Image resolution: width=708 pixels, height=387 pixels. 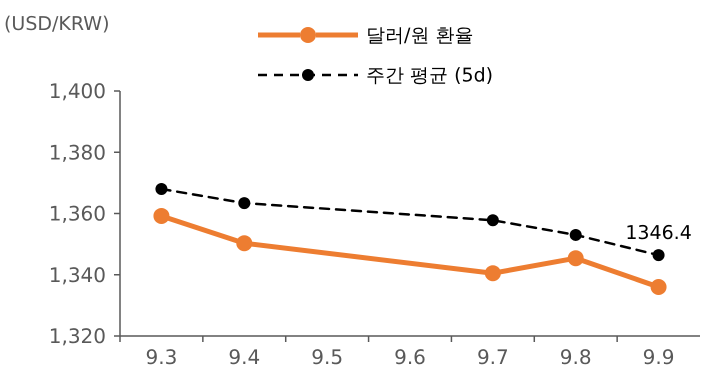 What do you see at coordinates (77, 91) in the screenshot?
I see `y-tick-label: 1,400` at bounding box center [77, 91].